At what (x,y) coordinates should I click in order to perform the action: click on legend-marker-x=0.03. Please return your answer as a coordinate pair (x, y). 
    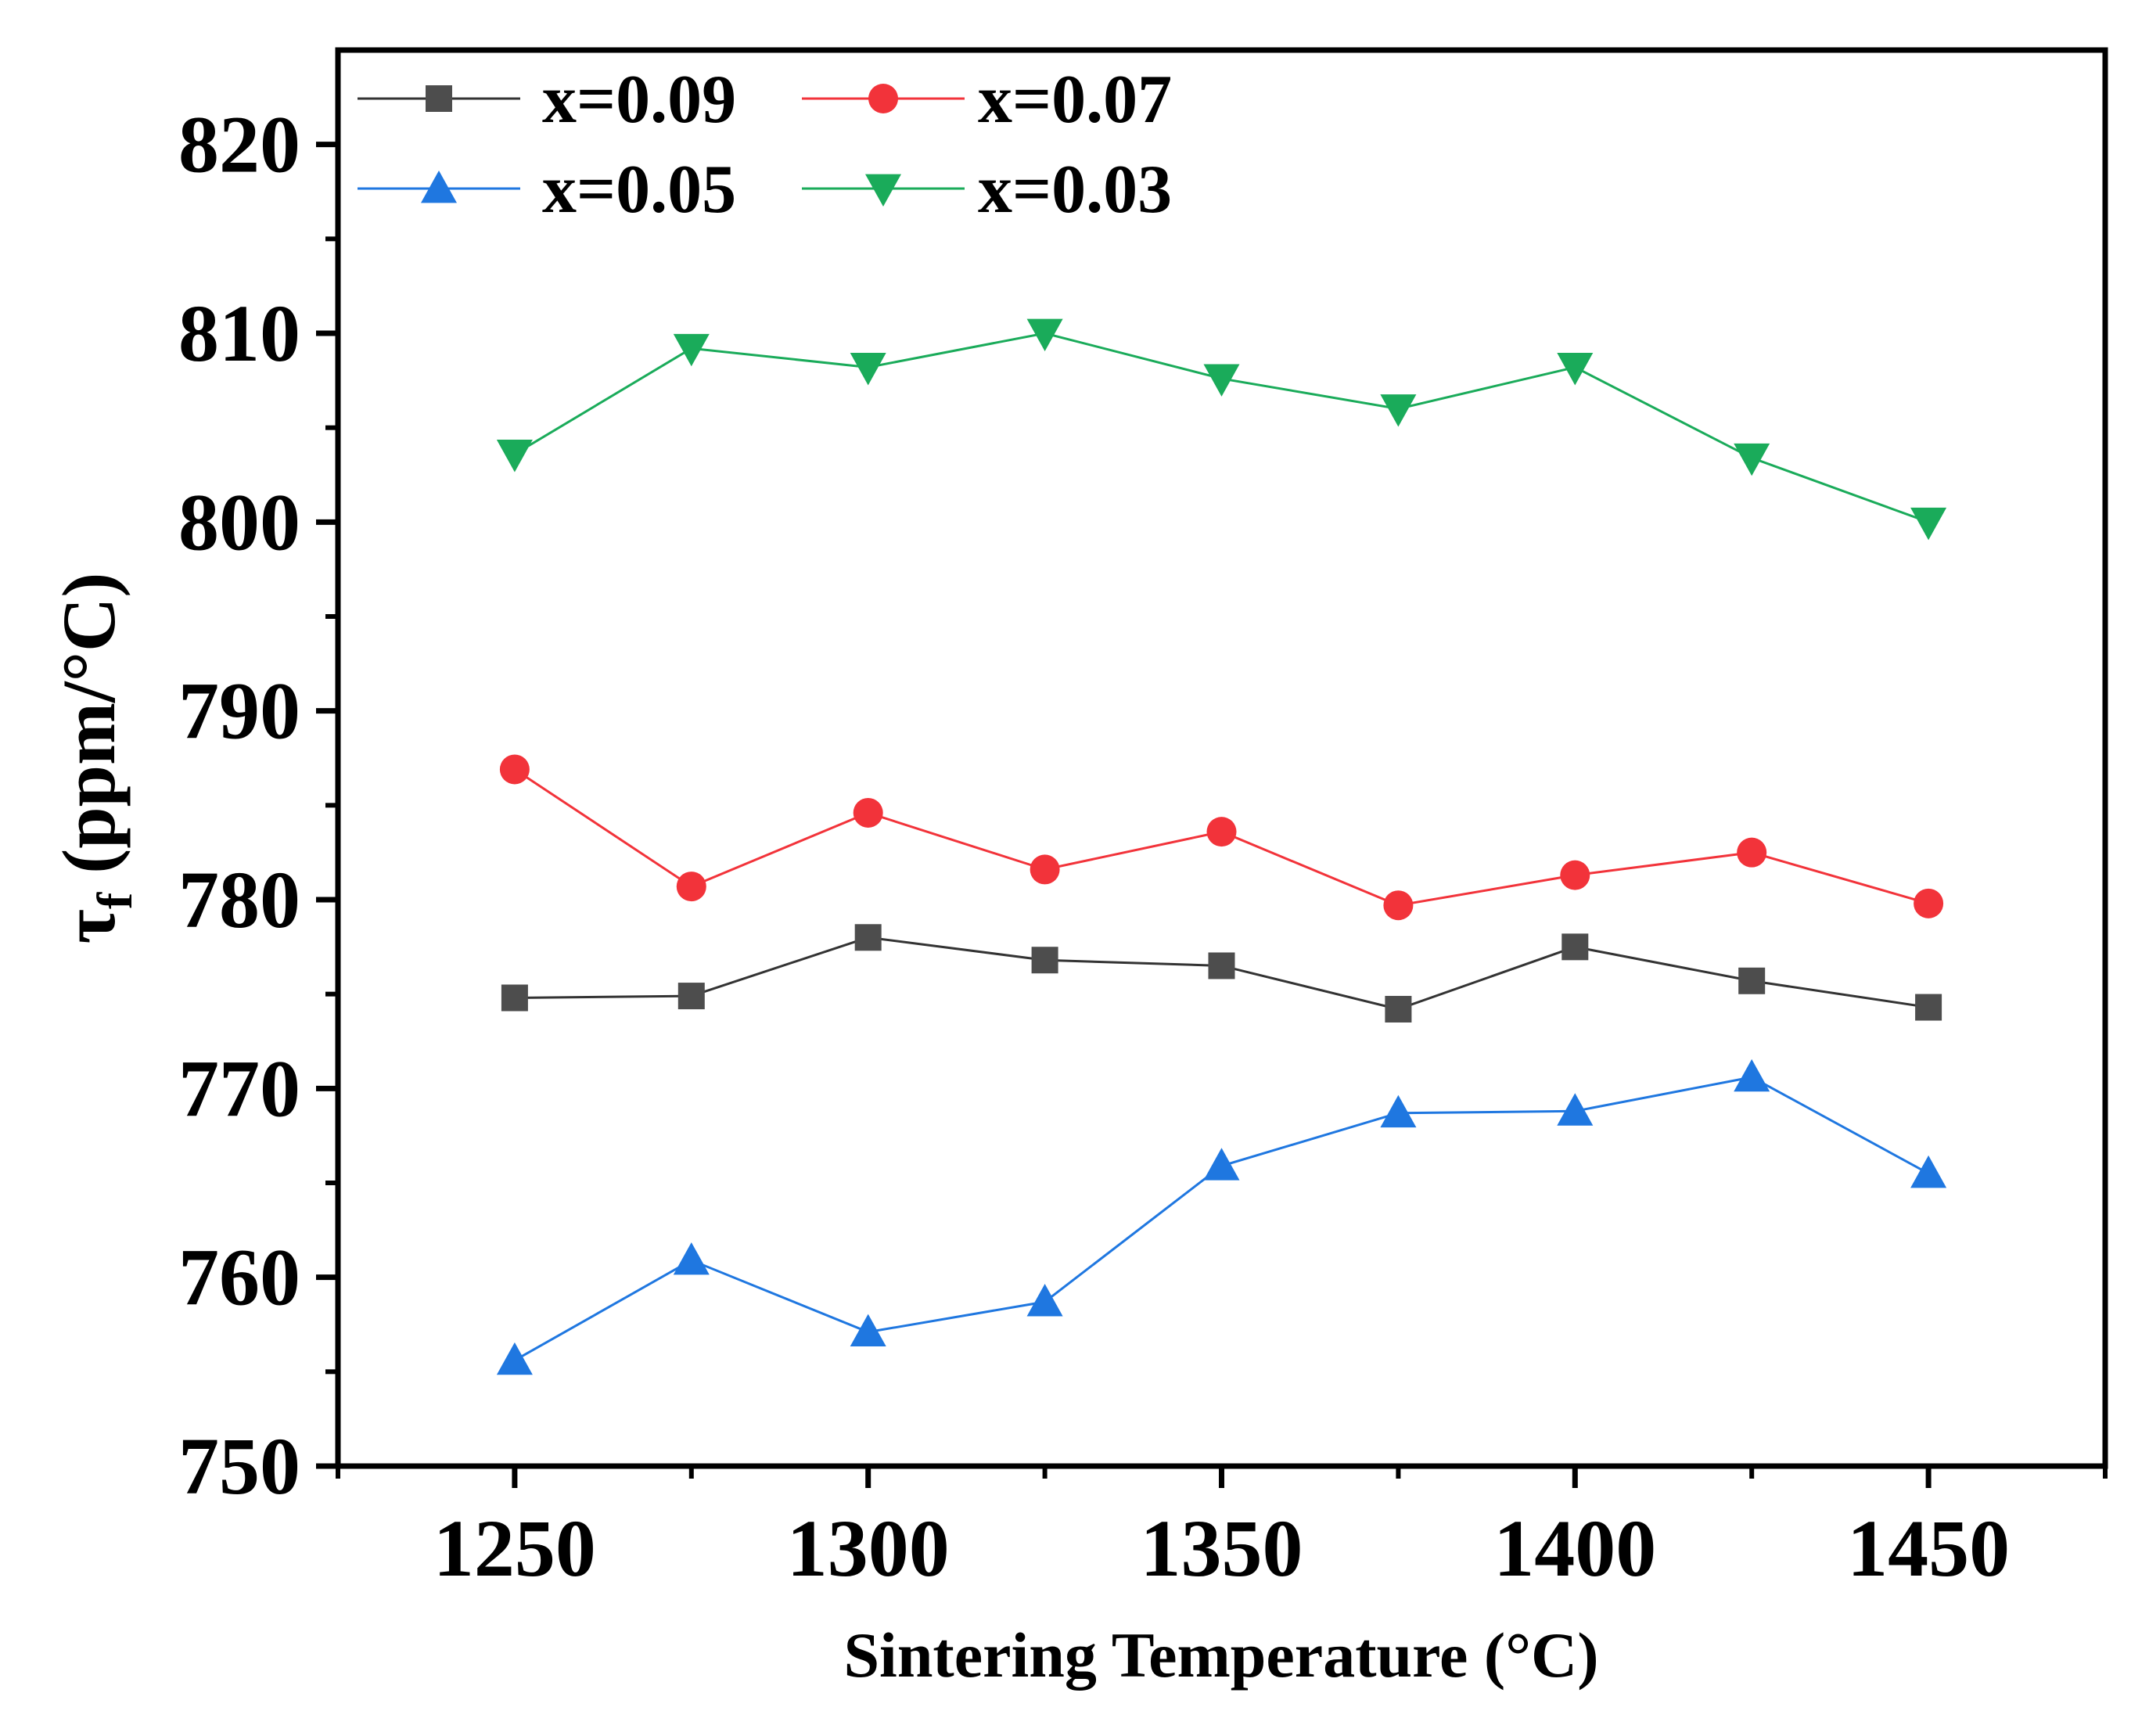
    Looking at the image, I should click on (883, 191).